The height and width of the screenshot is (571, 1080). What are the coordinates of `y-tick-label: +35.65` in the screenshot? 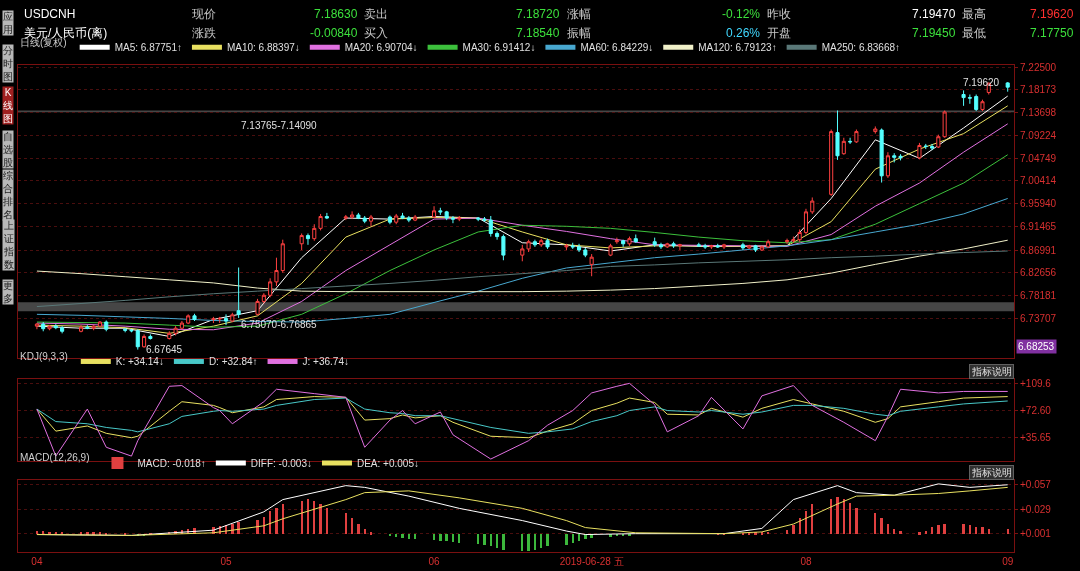 It's located at (1036, 438).